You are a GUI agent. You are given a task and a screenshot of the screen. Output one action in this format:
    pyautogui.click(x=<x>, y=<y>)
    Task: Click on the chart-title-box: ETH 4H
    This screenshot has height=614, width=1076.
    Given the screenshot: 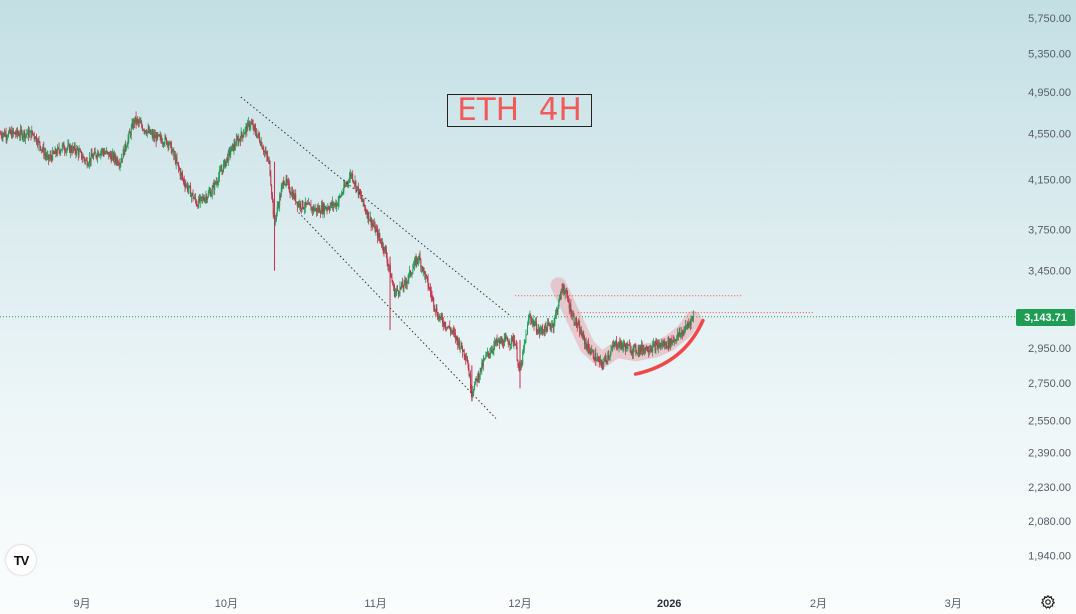 What is the action you would take?
    pyautogui.click(x=519, y=110)
    